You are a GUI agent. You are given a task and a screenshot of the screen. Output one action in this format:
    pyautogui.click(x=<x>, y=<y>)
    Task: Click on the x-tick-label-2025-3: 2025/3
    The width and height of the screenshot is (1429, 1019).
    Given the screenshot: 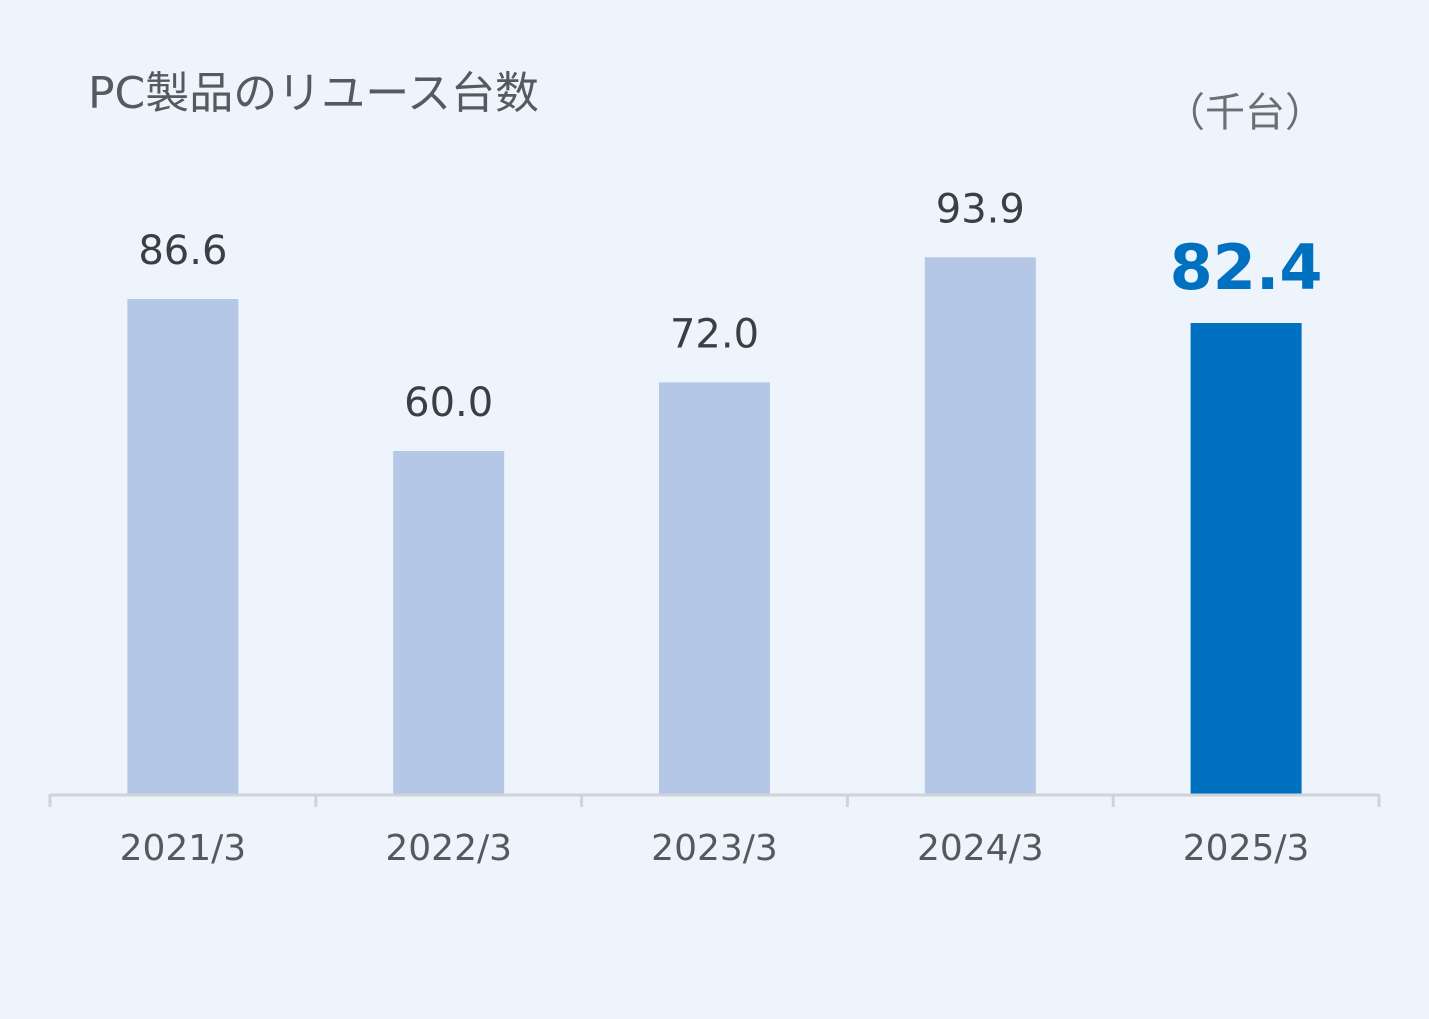 What is the action you would take?
    pyautogui.click(x=1246, y=848)
    